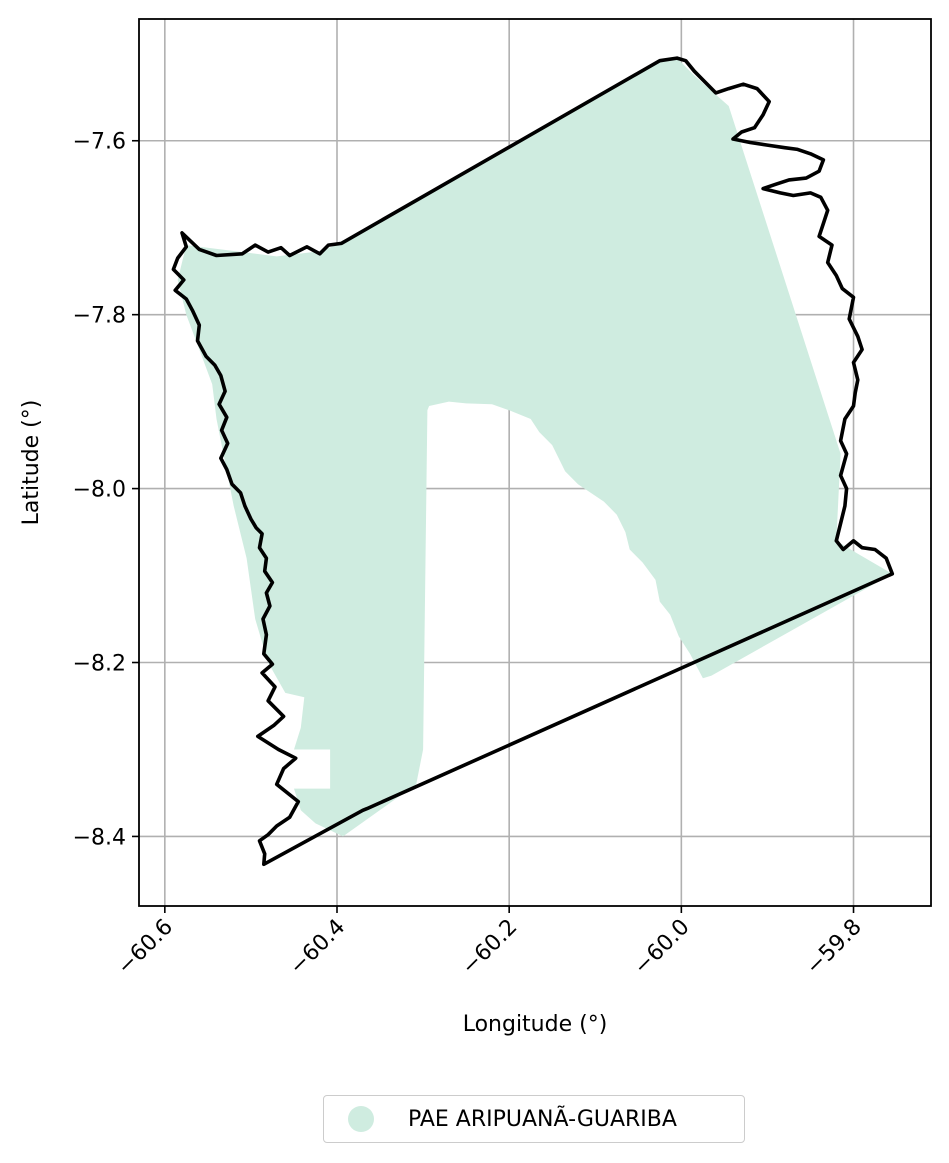  What do you see at coordinates (361, 1119) in the screenshot?
I see `legend-marker-pae-aripuana-guariba` at bounding box center [361, 1119].